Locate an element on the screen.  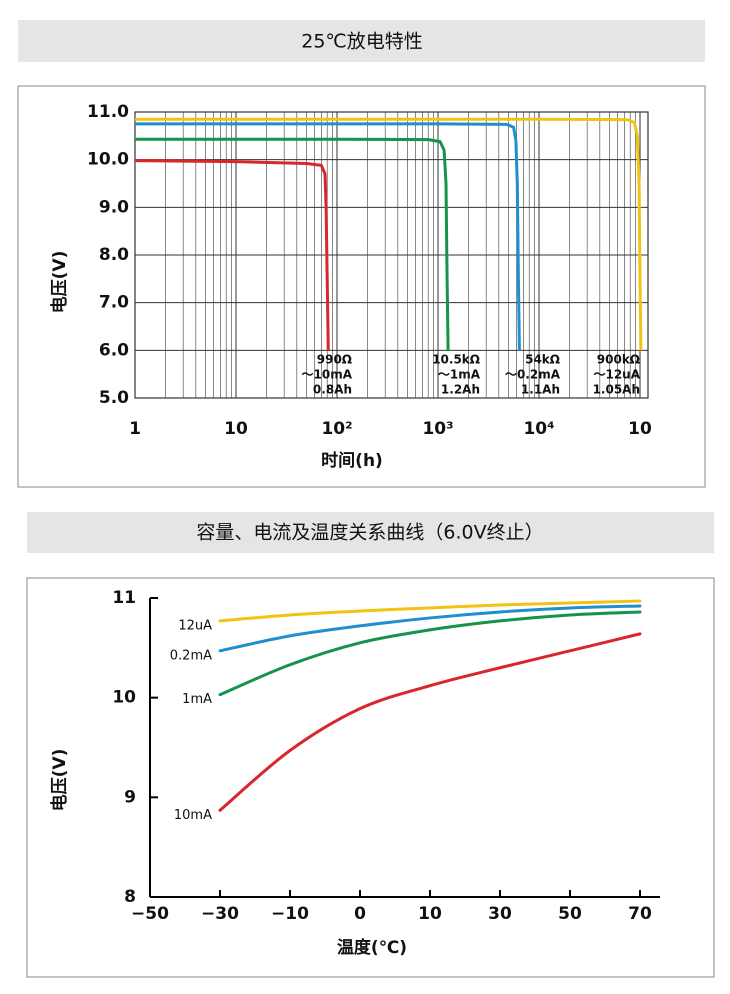
x-tick-label: 30 is located at coordinates (500, 914).